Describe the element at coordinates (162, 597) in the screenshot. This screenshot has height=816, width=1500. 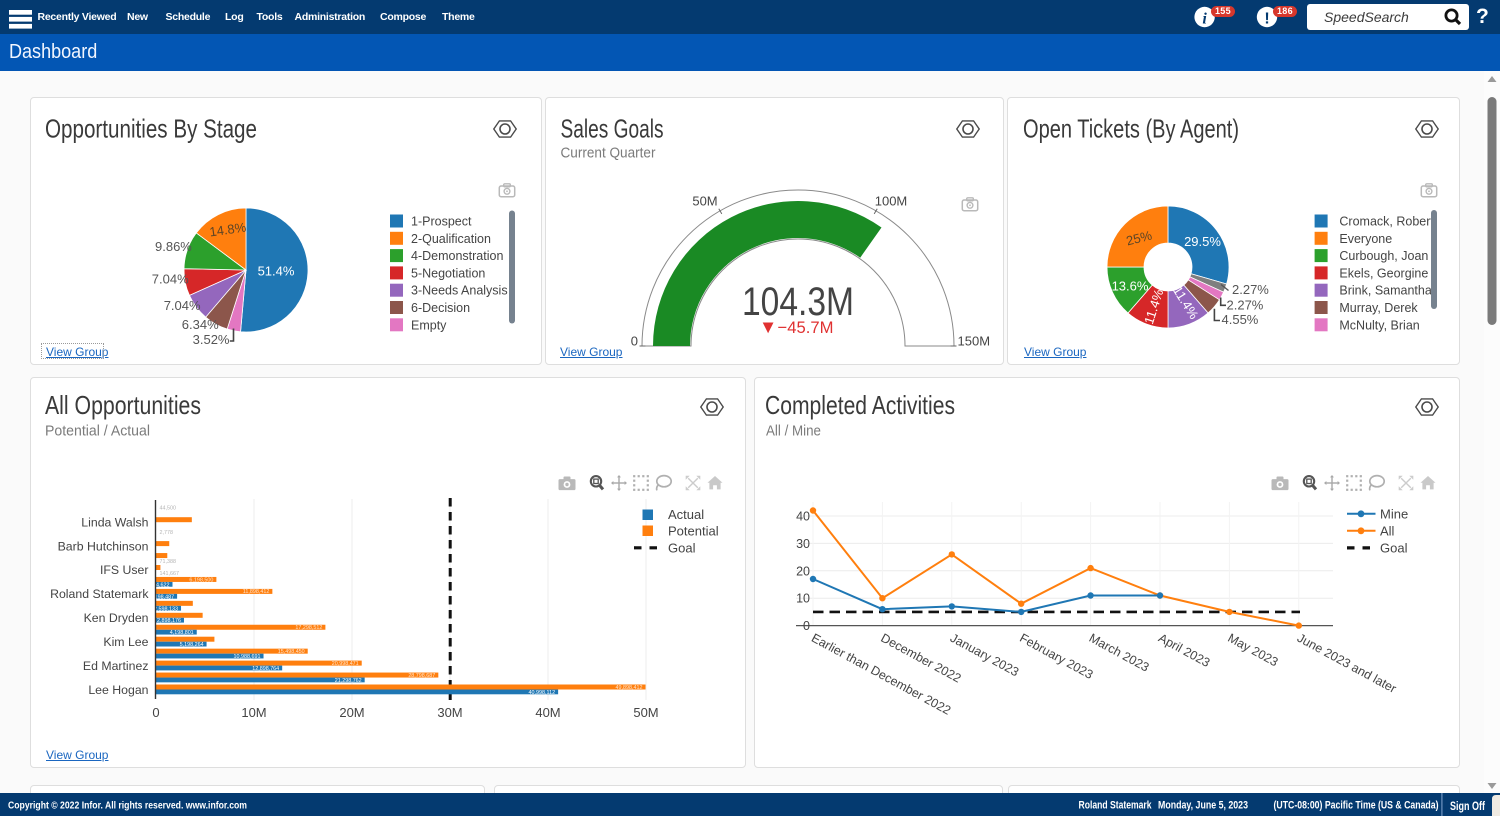
I see `svg-text: 2,198,487` at that location.